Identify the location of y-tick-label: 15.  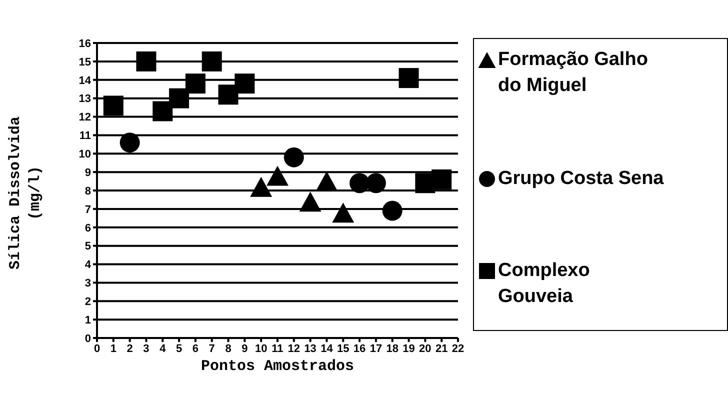
(84, 62).